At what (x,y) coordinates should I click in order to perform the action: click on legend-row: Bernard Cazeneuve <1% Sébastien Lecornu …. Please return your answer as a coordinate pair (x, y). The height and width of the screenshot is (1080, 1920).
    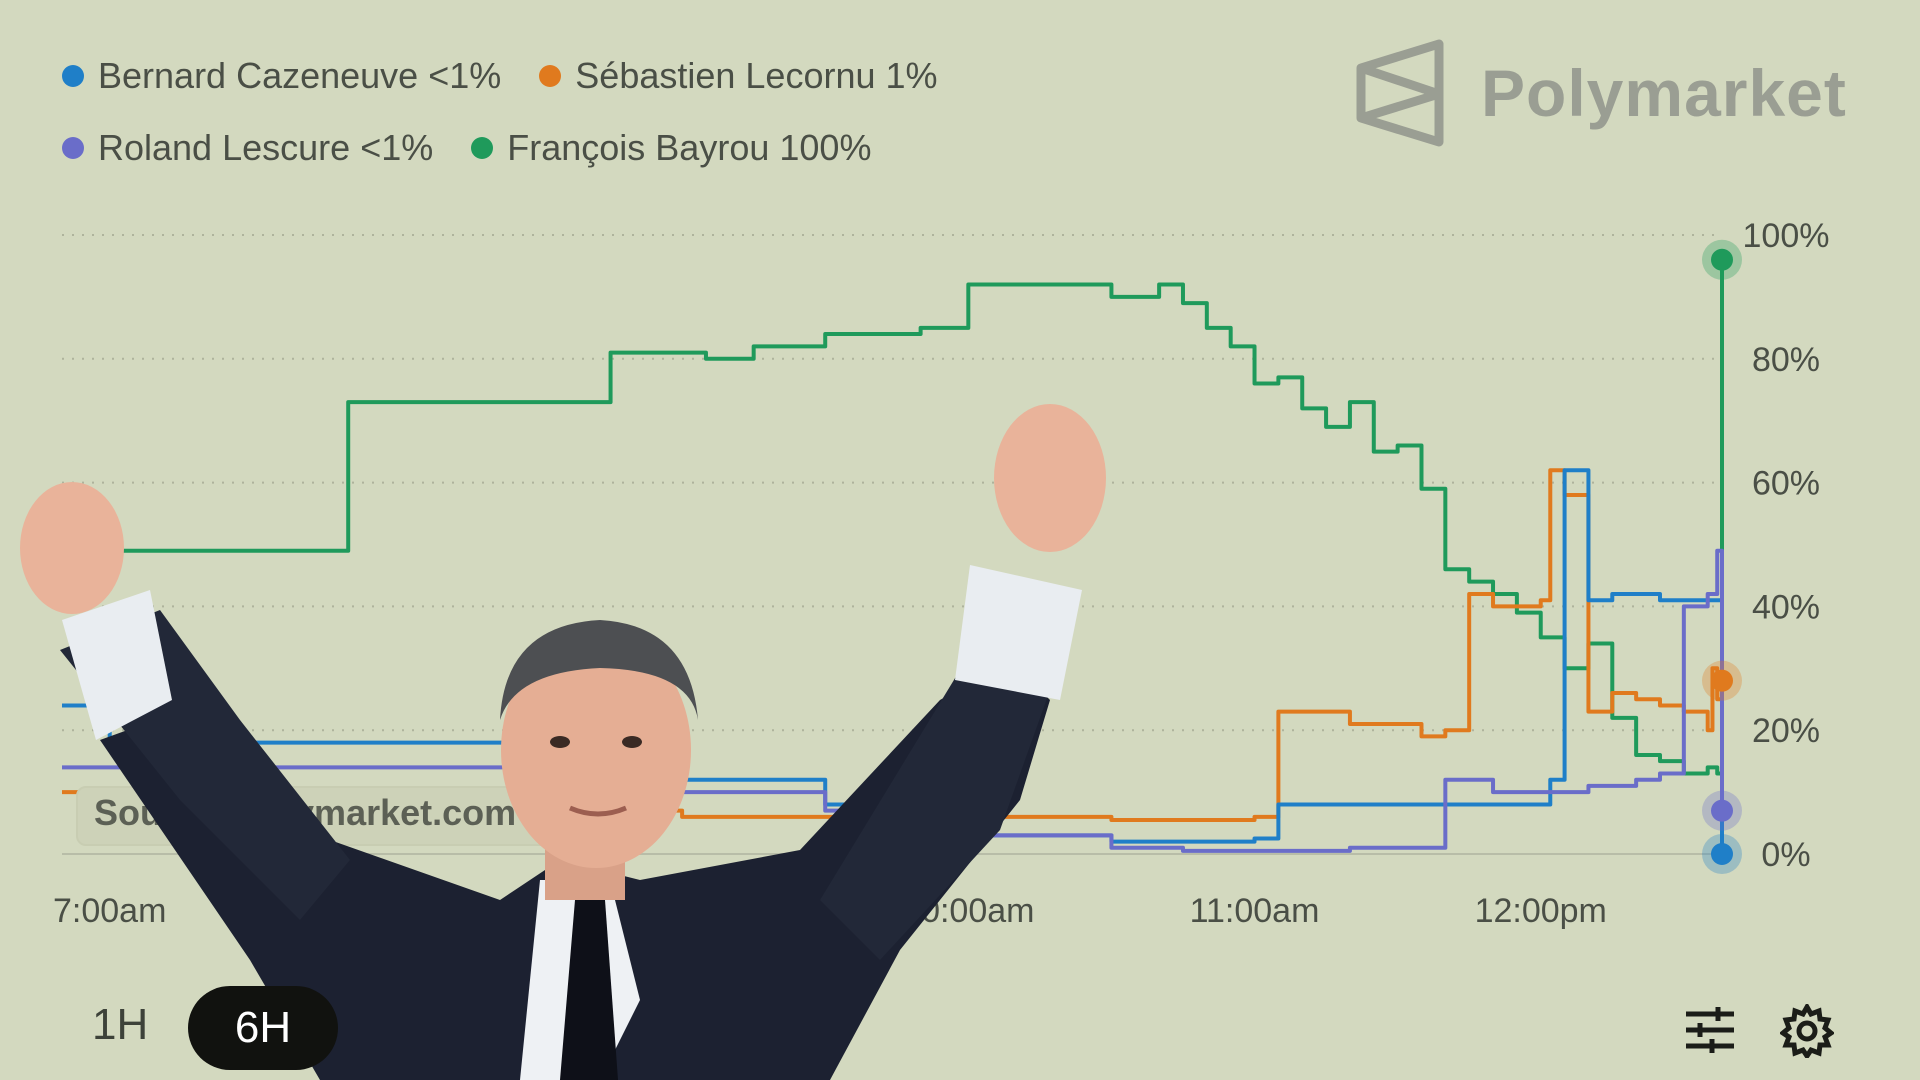
    Looking at the image, I should click on (519, 76).